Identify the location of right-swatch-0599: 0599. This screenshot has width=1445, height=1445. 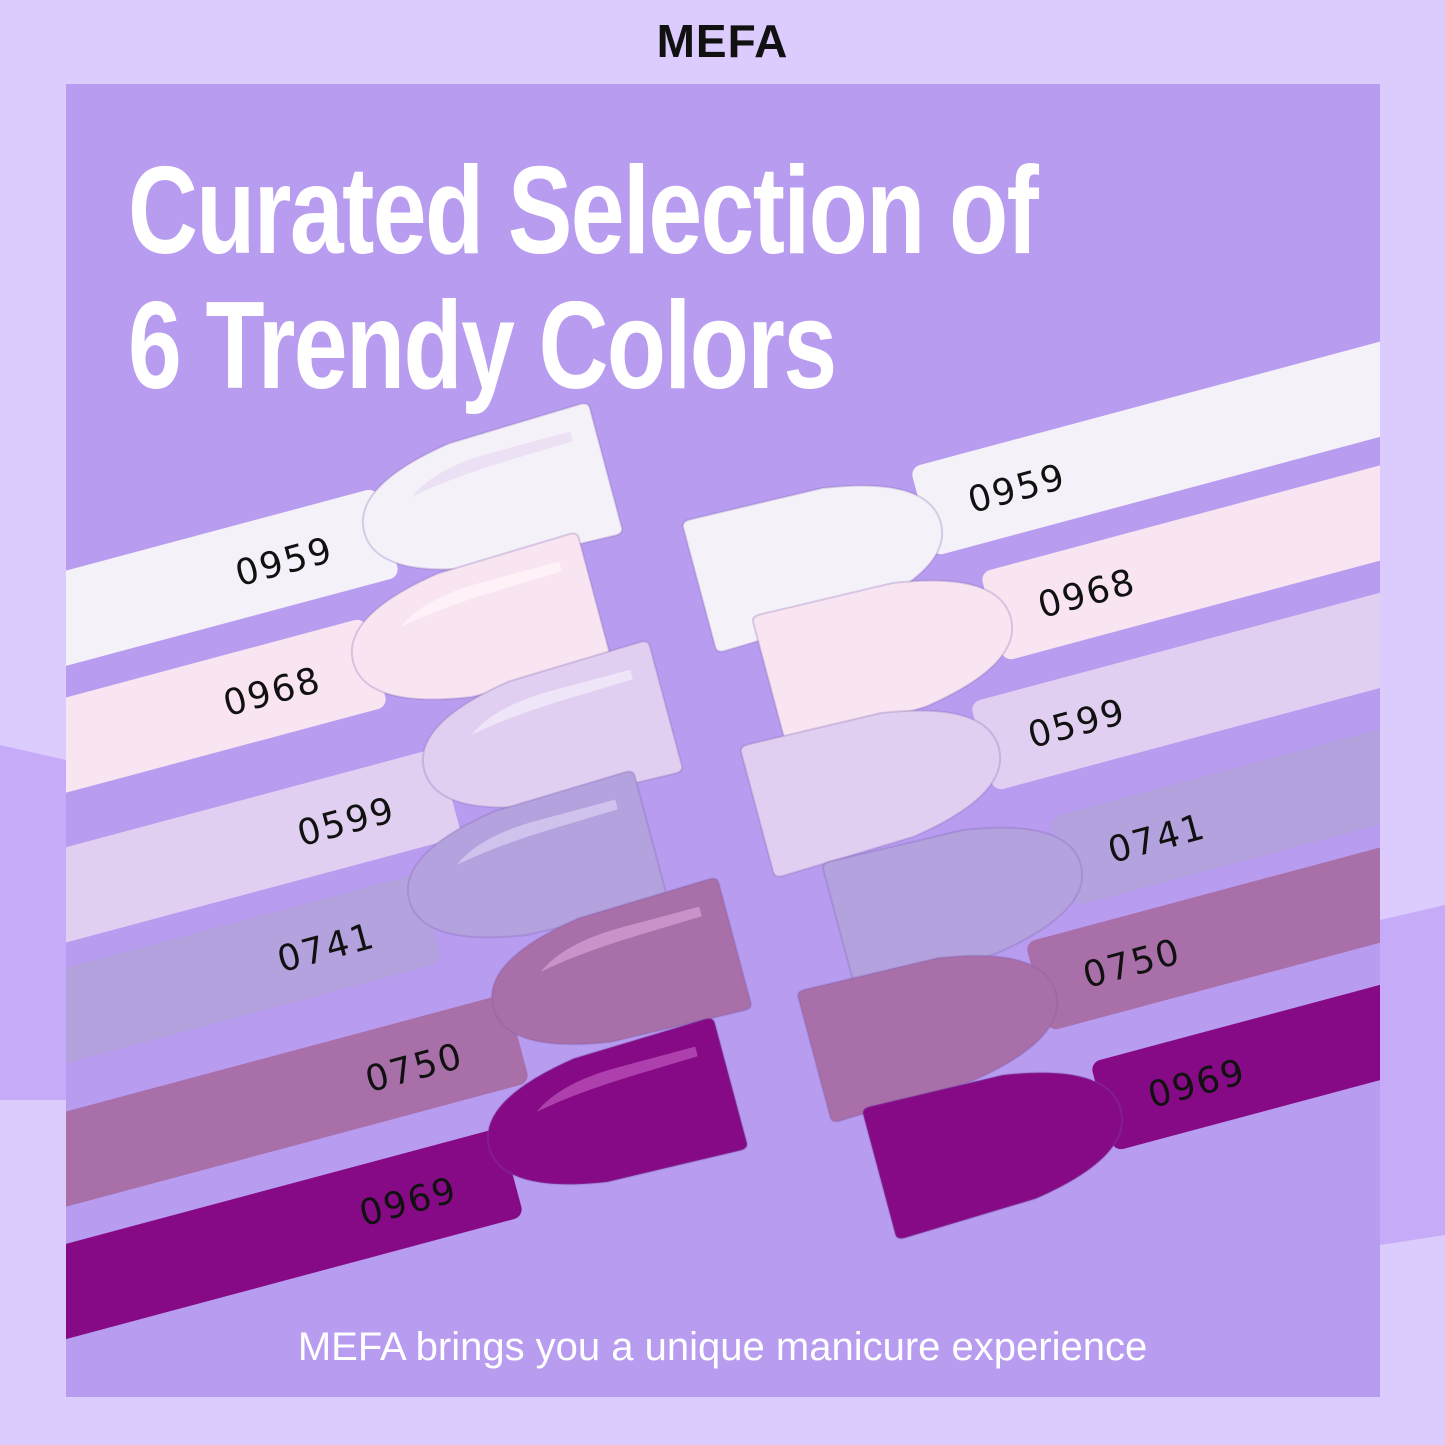
(1059, 700).